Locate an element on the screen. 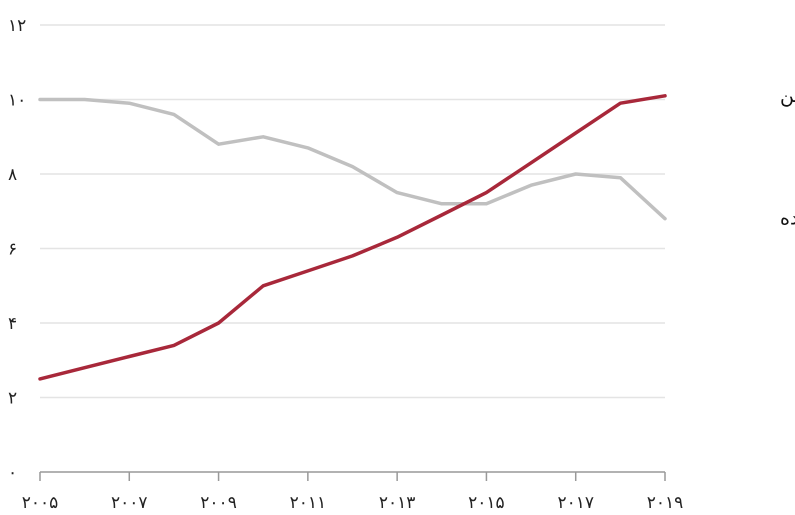 Image resolution: width=795 pixels, height=515 pixels. y-tick-label: ۲ is located at coordinates (12, 399).